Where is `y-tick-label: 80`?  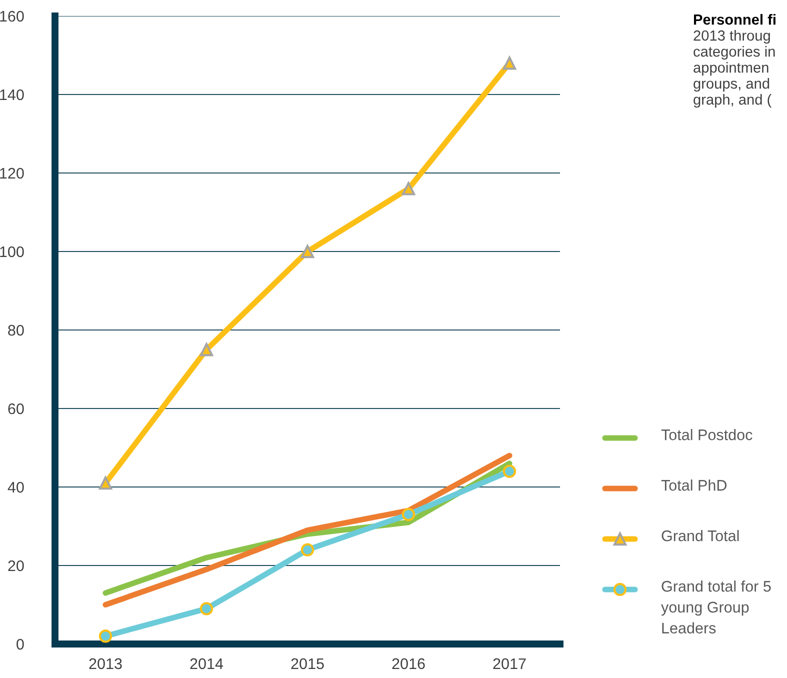
y-tick-label: 80 is located at coordinates (16, 330).